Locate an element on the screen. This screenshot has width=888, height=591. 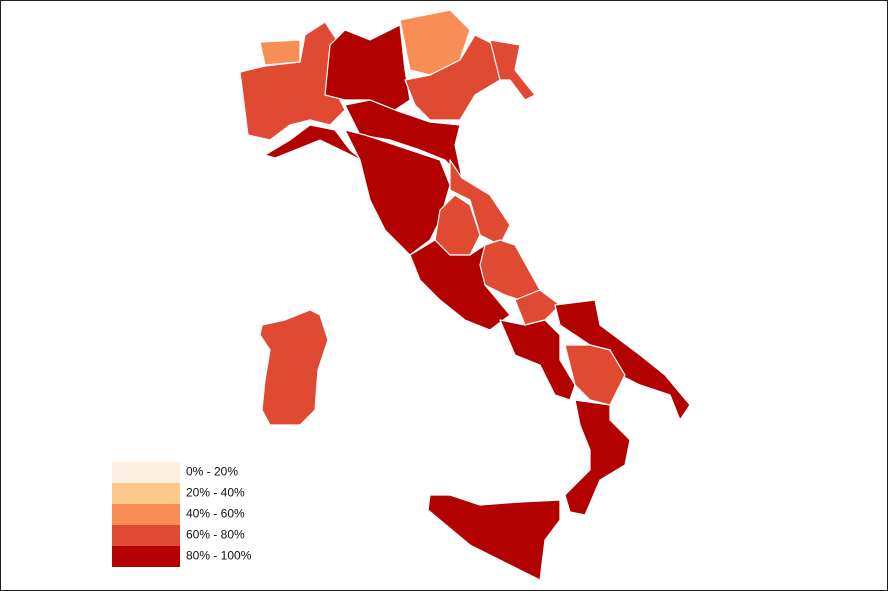
legend-label: 60% - 80% is located at coordinates (215, 535).